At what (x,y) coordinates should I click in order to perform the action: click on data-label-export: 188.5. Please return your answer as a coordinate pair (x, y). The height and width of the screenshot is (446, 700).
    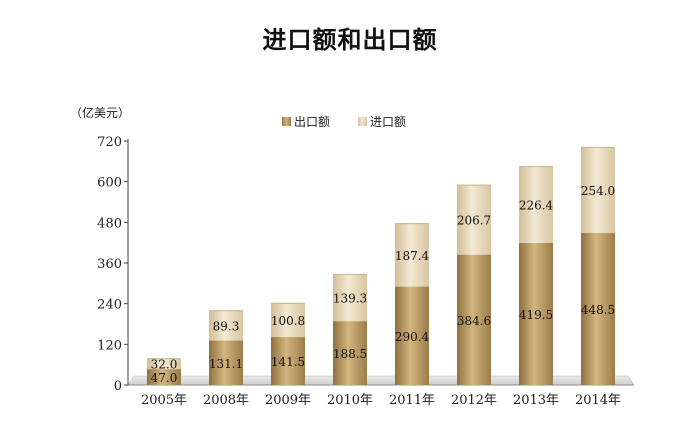
    Looking at the image, I should click on (350, 354).